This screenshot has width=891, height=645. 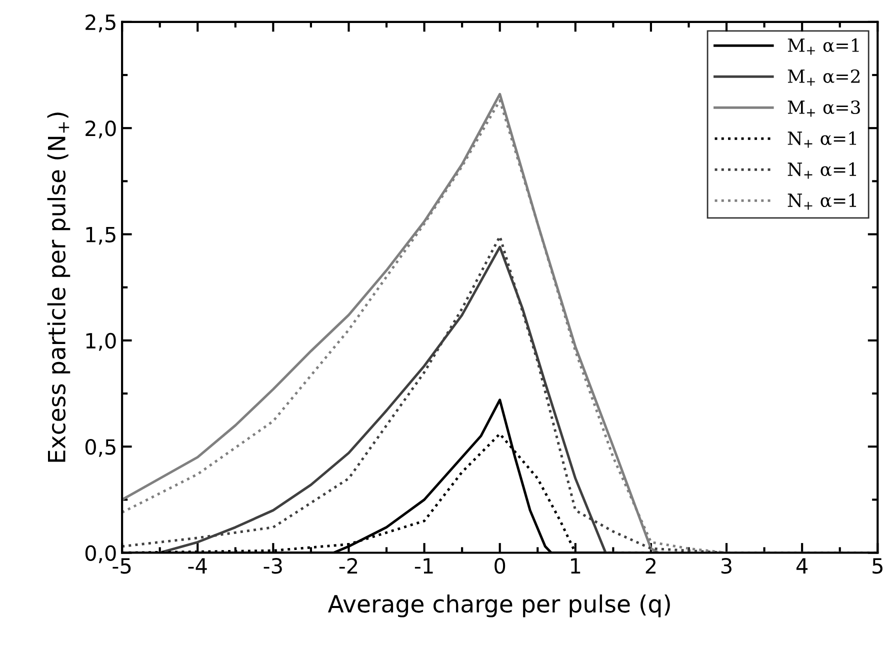 I want to click on legend-label: M$_{+}$ α=3, so click(x=824, y=108).